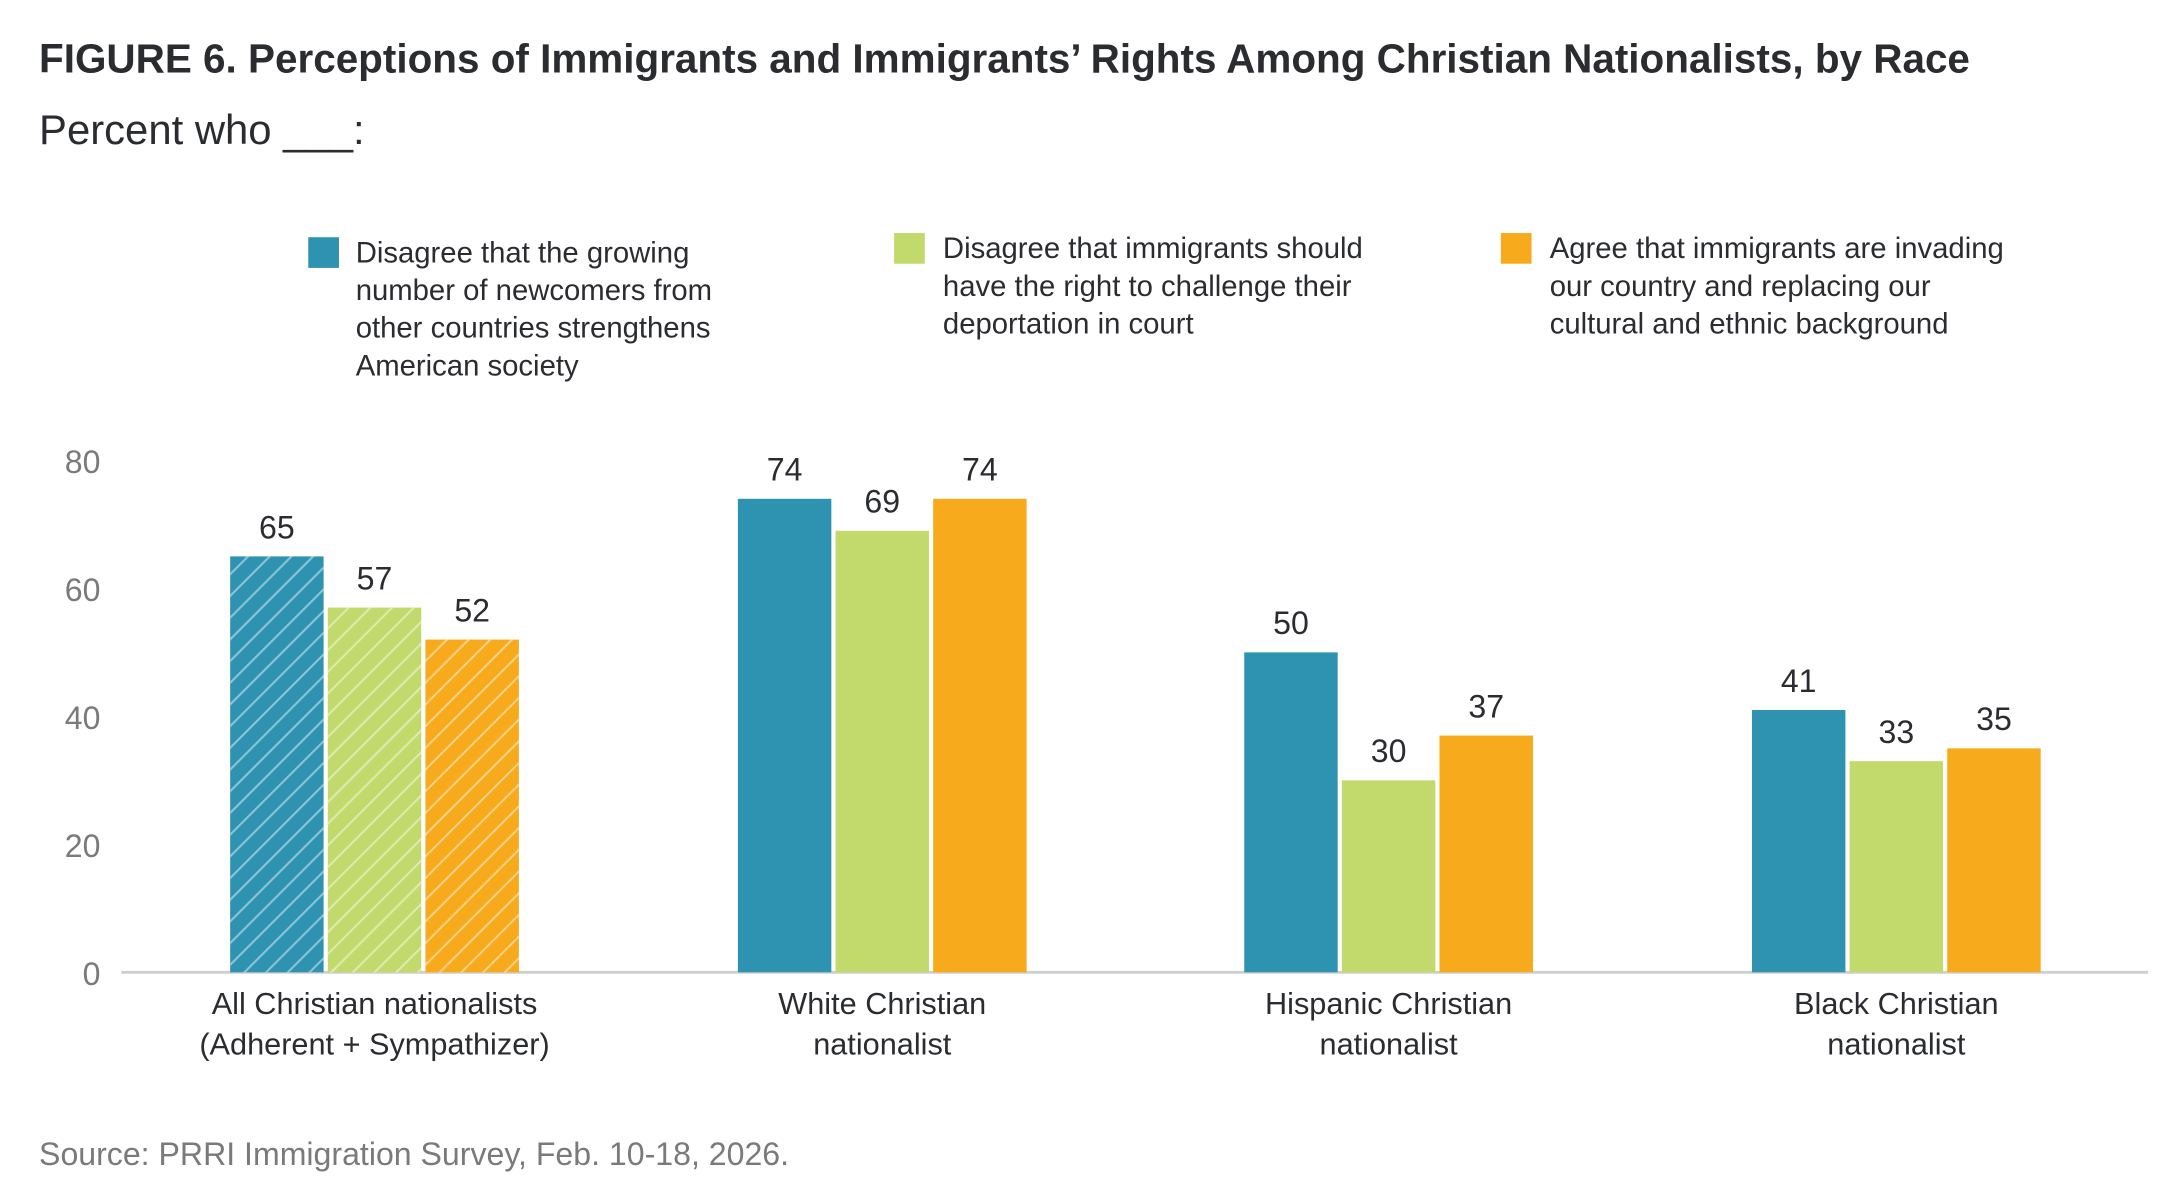 The height and width of the screenshot is (1197, 2176). Describe the element at coordinates (375, 578) in the screenshot. I see `data-label: 57` at that location.